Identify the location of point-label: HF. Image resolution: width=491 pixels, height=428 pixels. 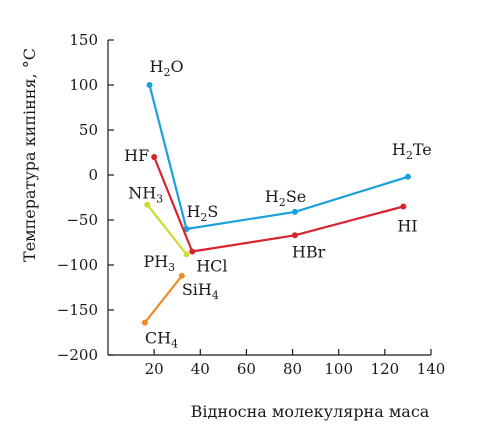
(136, 155).